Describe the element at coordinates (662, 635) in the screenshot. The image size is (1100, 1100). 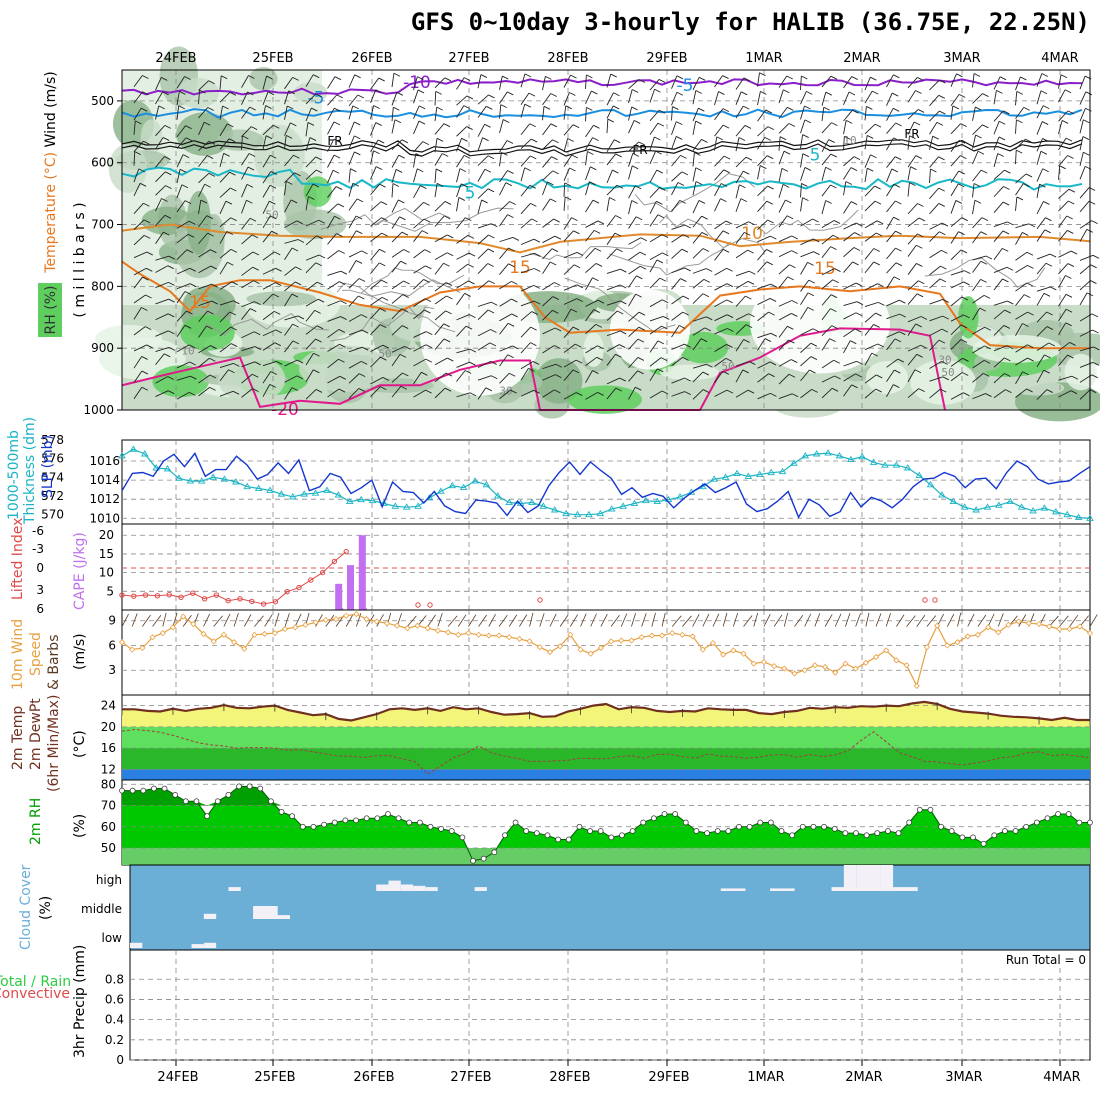
I see `wind-point` at that location.